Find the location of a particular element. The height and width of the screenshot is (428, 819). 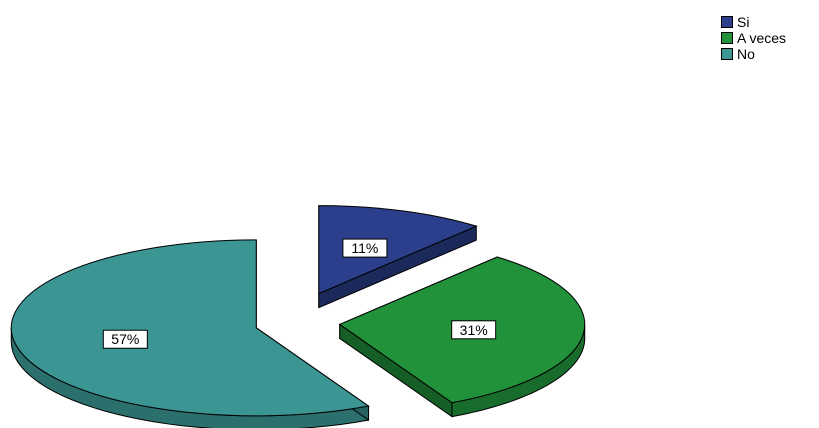

data-label-text: 11% is located at coordinates (364, 248).